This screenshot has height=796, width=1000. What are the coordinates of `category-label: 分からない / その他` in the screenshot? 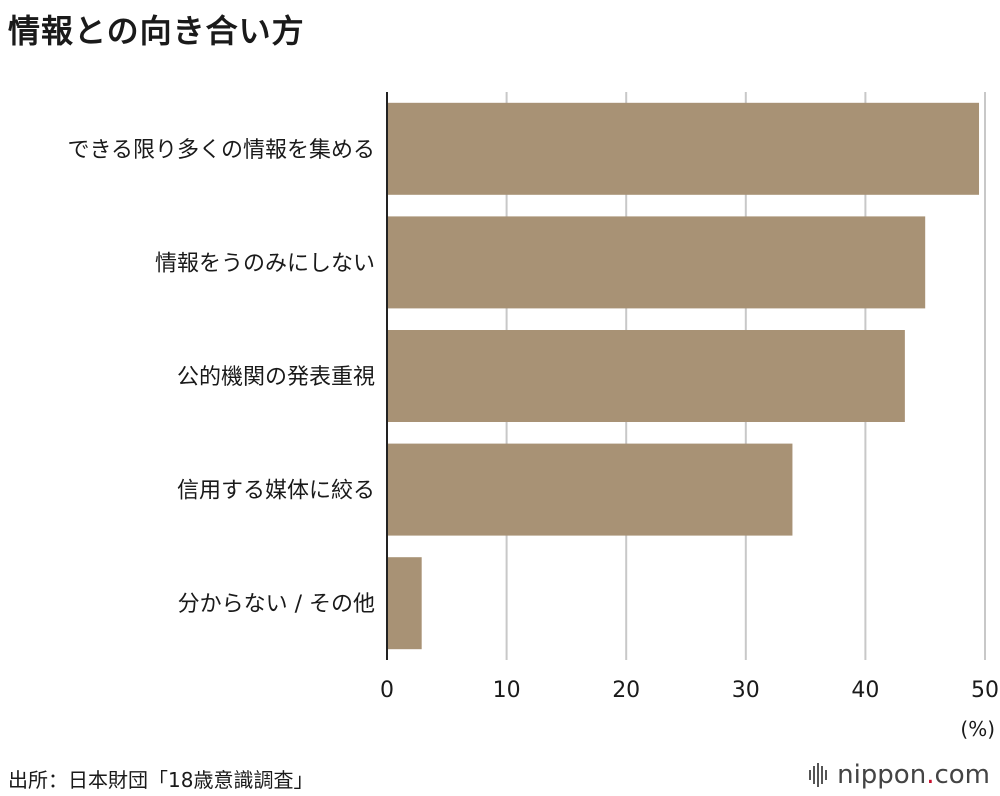 It's located at (276, 604).